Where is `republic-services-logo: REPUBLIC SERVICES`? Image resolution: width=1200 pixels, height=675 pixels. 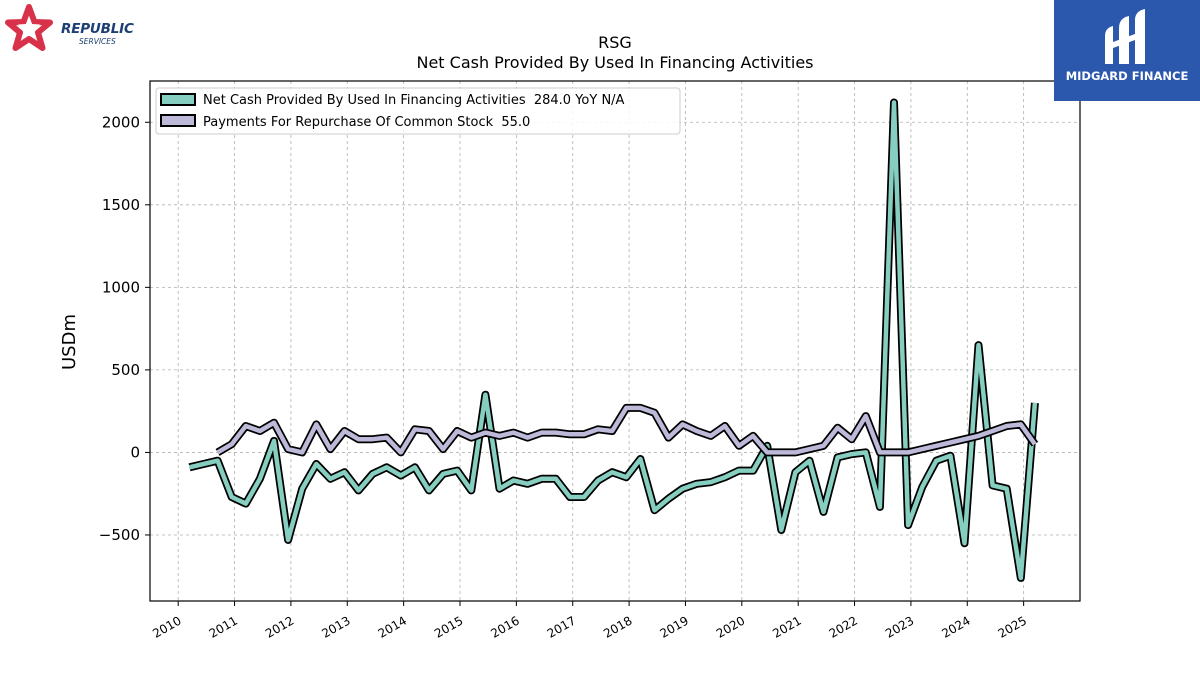
republic-services-logo: REPUBLIC SERVICES is located at coordinates (79, 30).